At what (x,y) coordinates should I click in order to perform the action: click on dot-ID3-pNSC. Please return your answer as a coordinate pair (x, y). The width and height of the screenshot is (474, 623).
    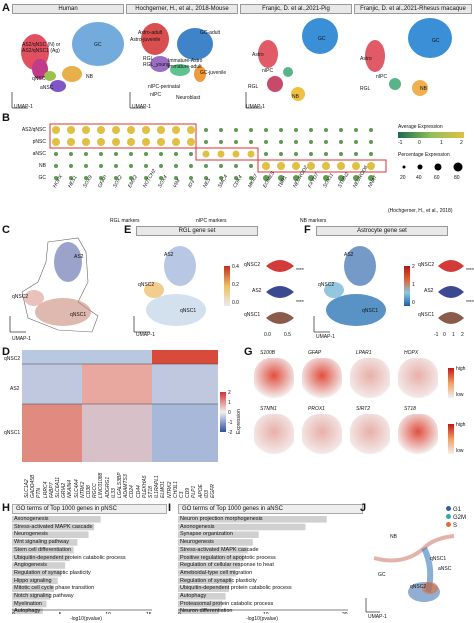
    Looking at the image, I should click on (191, 142).